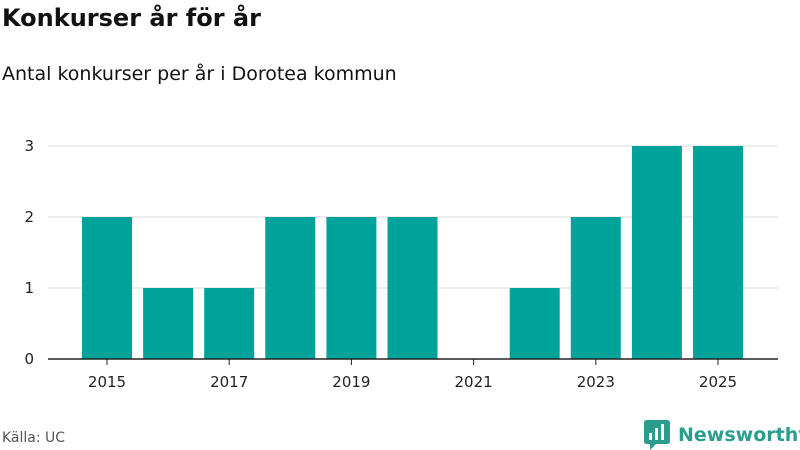 This screenshot has width=800, height=450. What do you see at coordinates (534, 323) in the screenshot?
I see `bar-2022` at bounding box center [534, 323].